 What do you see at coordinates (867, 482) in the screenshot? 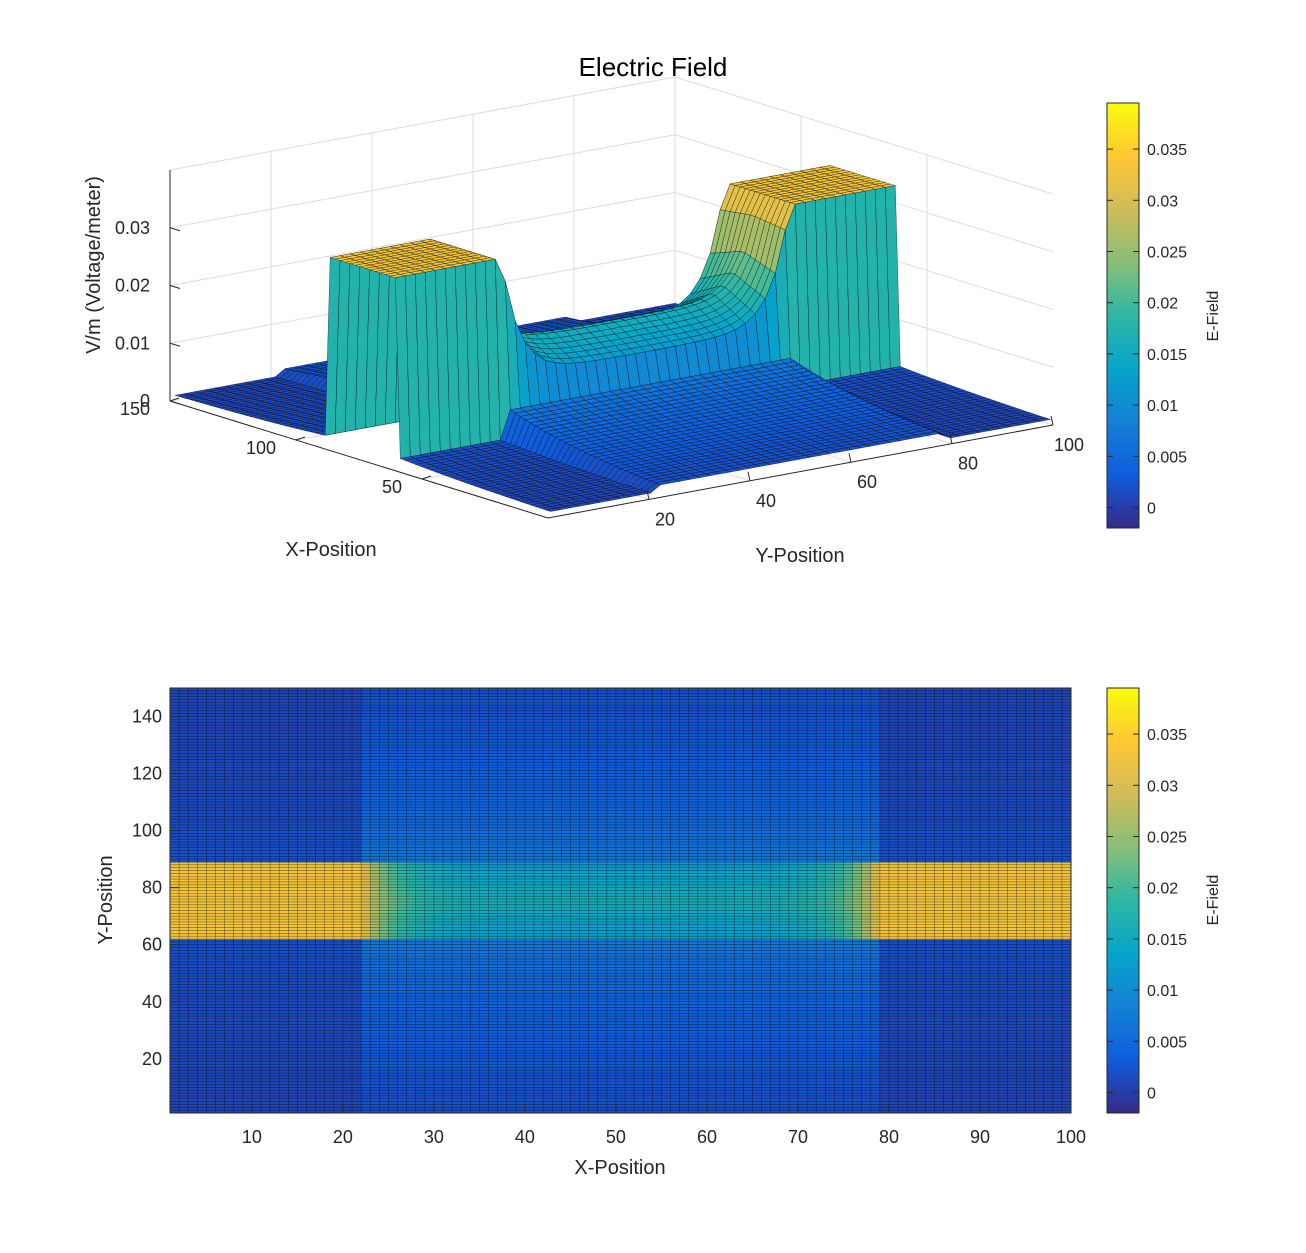
I see `y-tick-label-3d: 60` at bounding box center [867, 482].